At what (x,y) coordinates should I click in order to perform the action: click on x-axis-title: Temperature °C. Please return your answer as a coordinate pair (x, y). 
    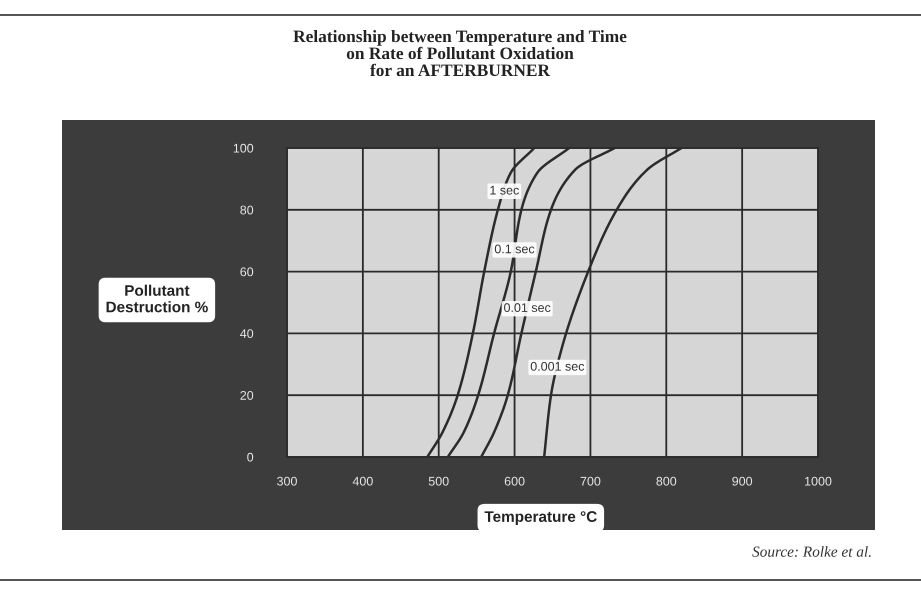
    Looking at the image, I should click on (540, 518).